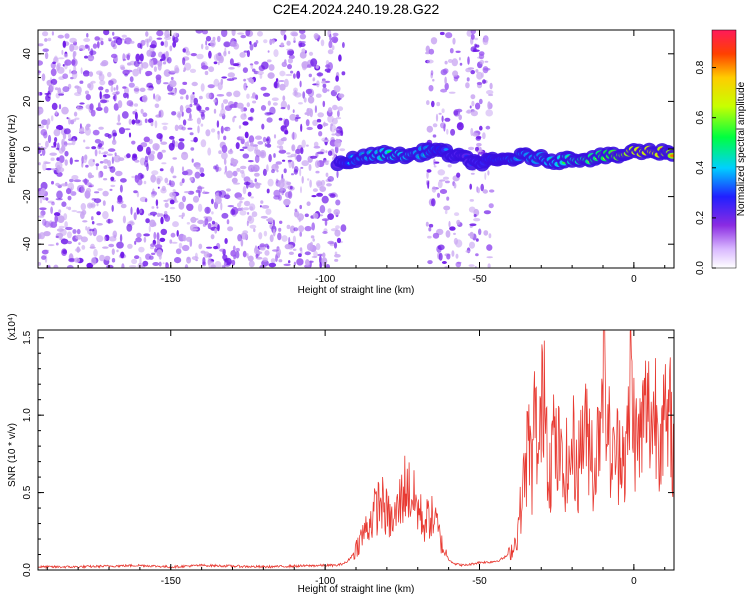 This screenshot has width=750, height=600. Describe the element at coordinates (356, 9) in the screenshot. I see `chart-title: C2E4.2024.240.19.28.G22` at that location.